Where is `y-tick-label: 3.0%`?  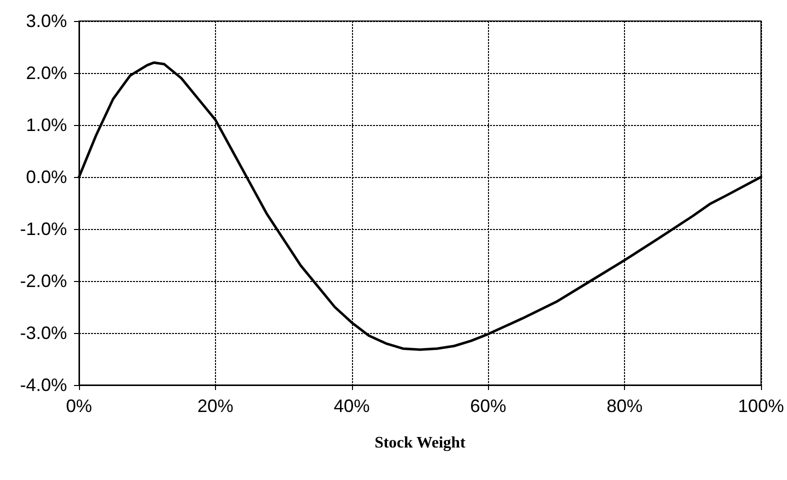 y-tick-label: 3.0% is located at coordinates (46, 21).